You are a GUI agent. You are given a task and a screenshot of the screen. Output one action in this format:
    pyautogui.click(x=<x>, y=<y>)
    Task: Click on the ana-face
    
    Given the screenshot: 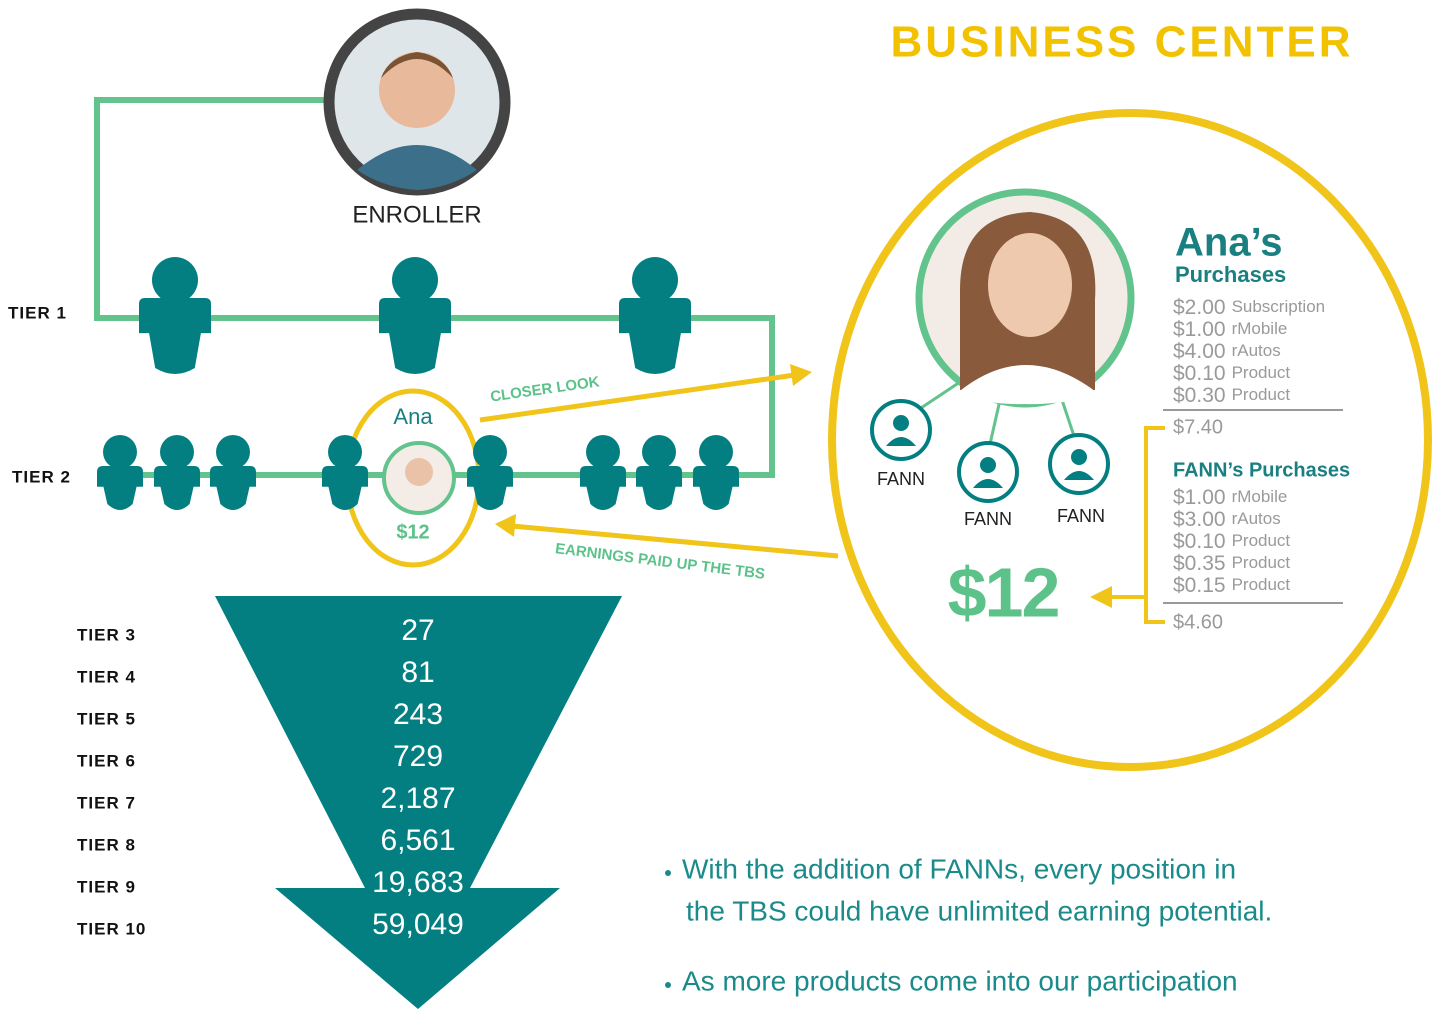 What is the action you would take?
    pyautogui.click(x=1030, y=285)
    